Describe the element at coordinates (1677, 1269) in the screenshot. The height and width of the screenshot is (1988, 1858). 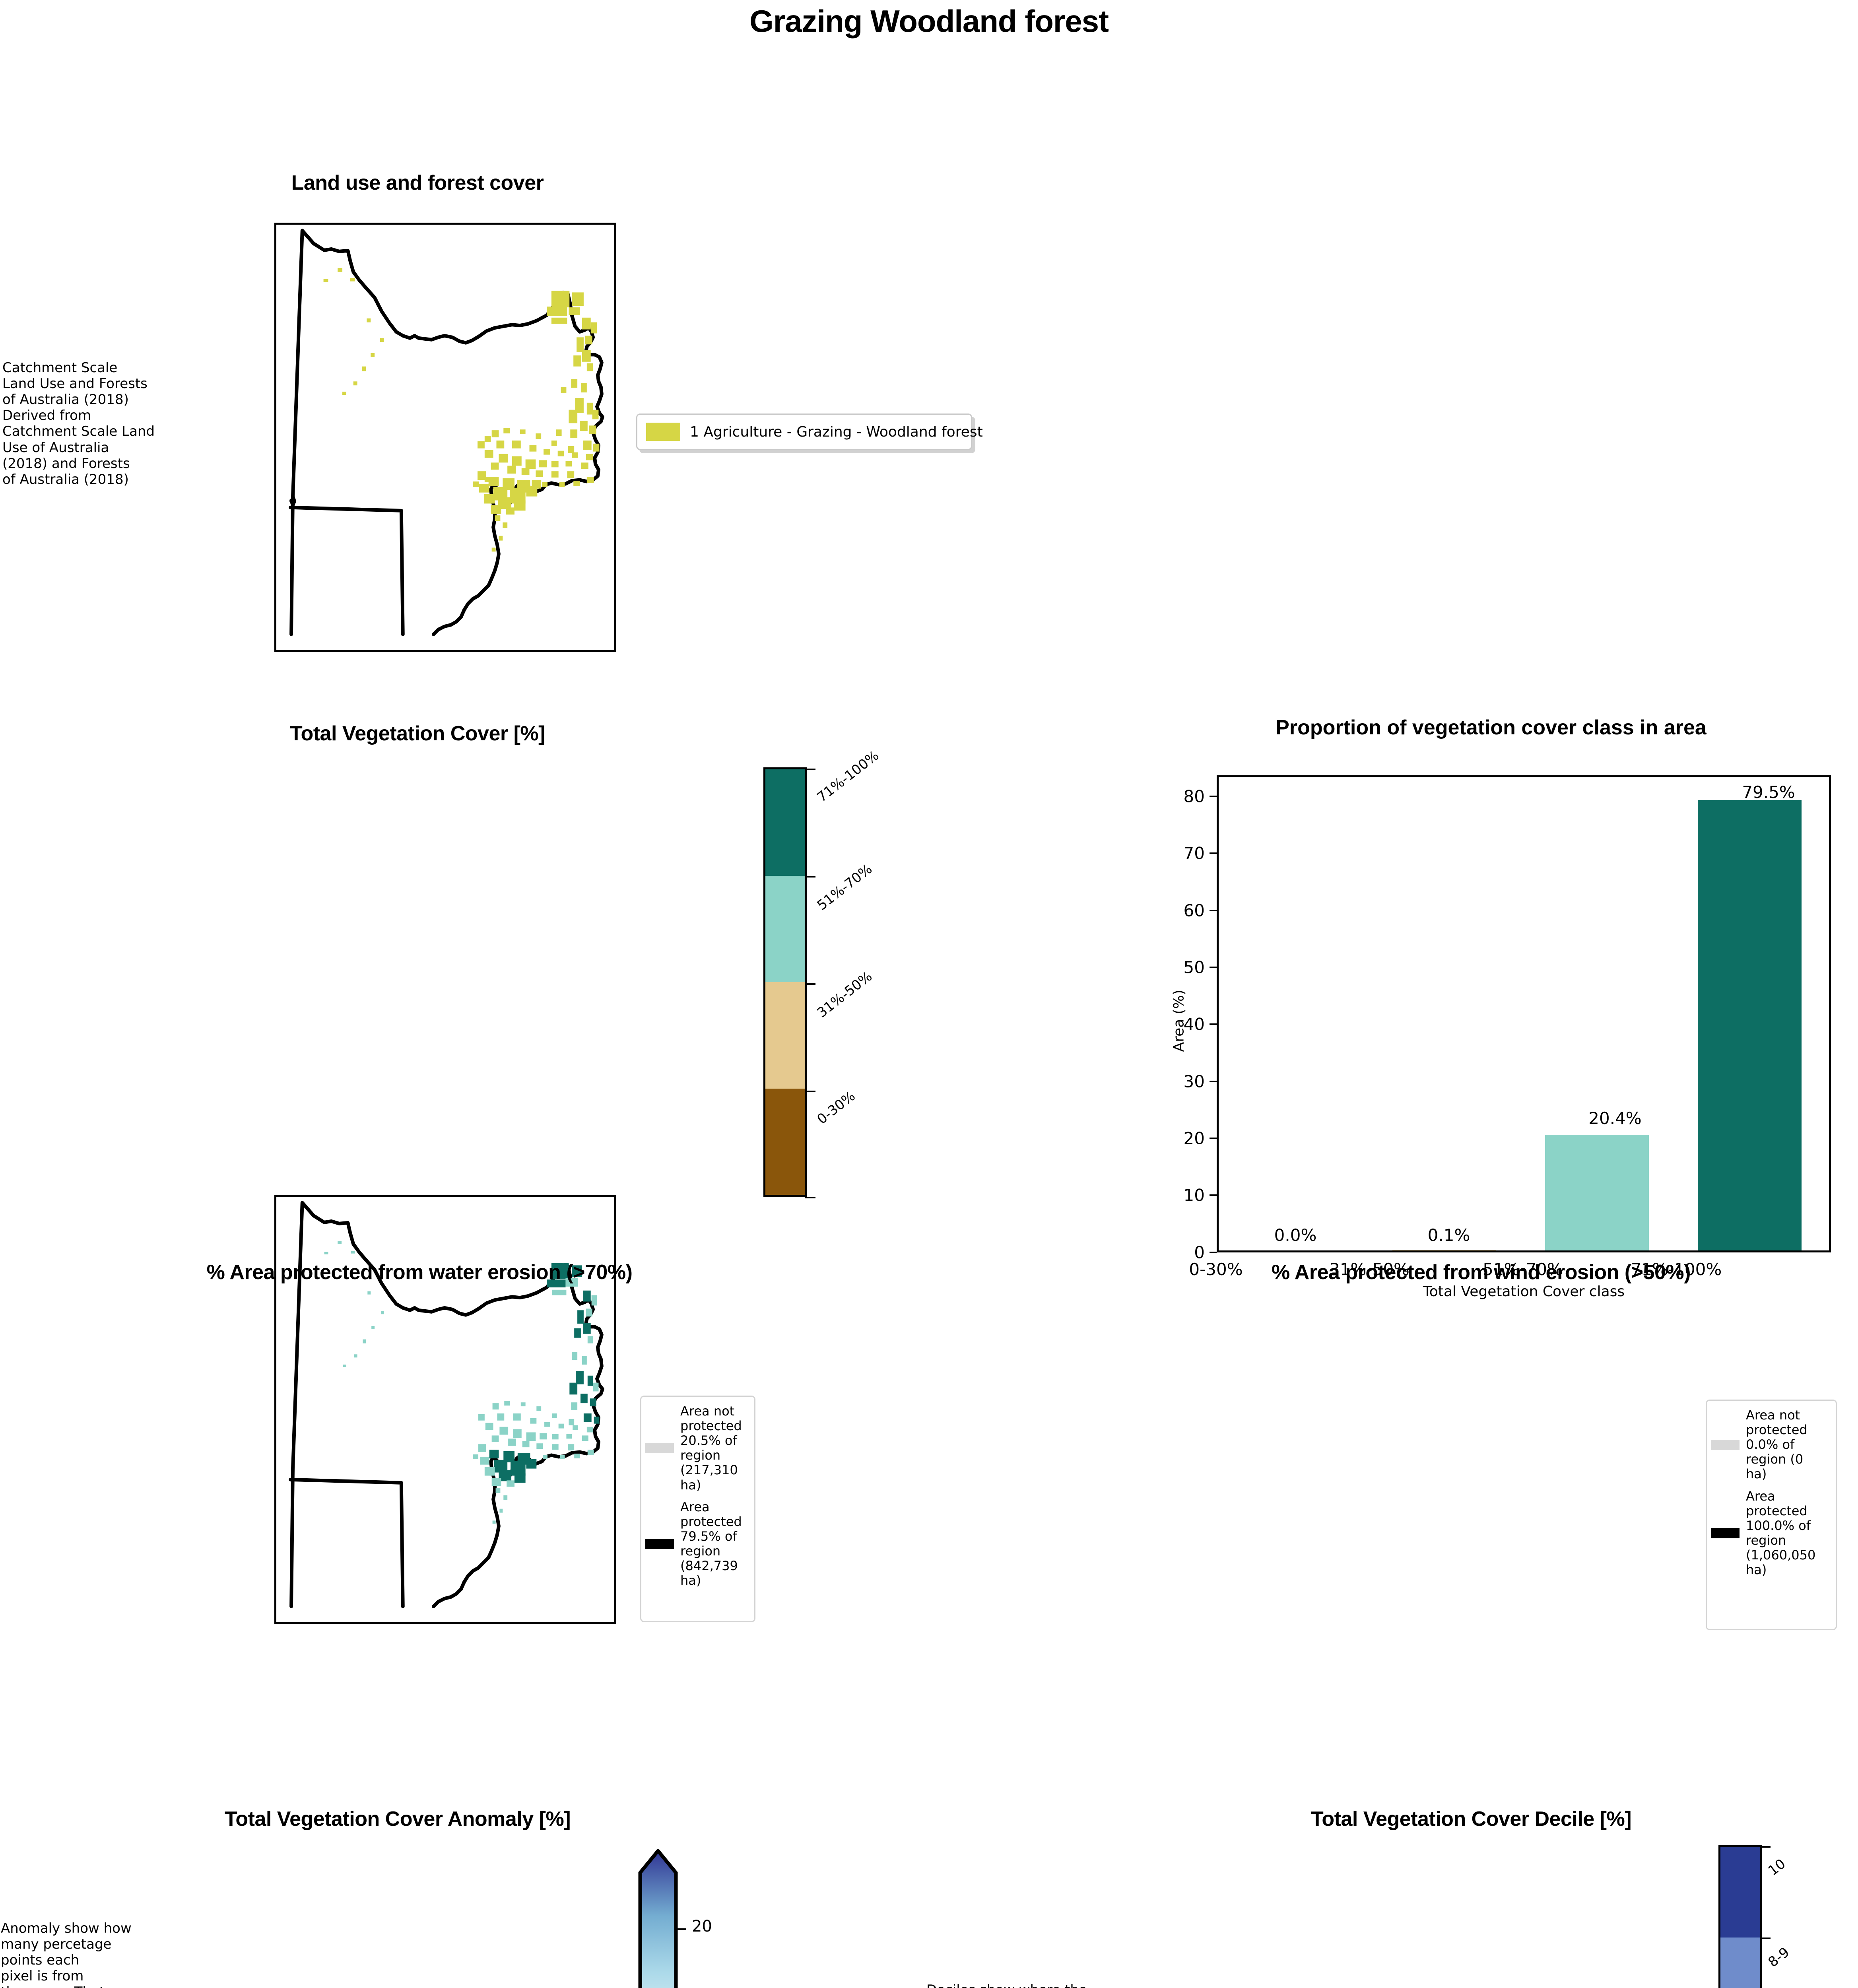
I see `x-tick-label-71-100: 71%-100%` at that location.